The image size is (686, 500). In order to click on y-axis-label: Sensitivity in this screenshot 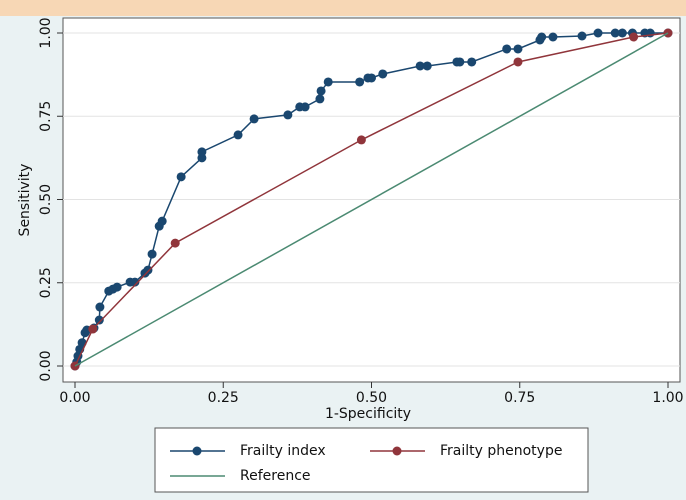, I will do `click(25, 200)`.